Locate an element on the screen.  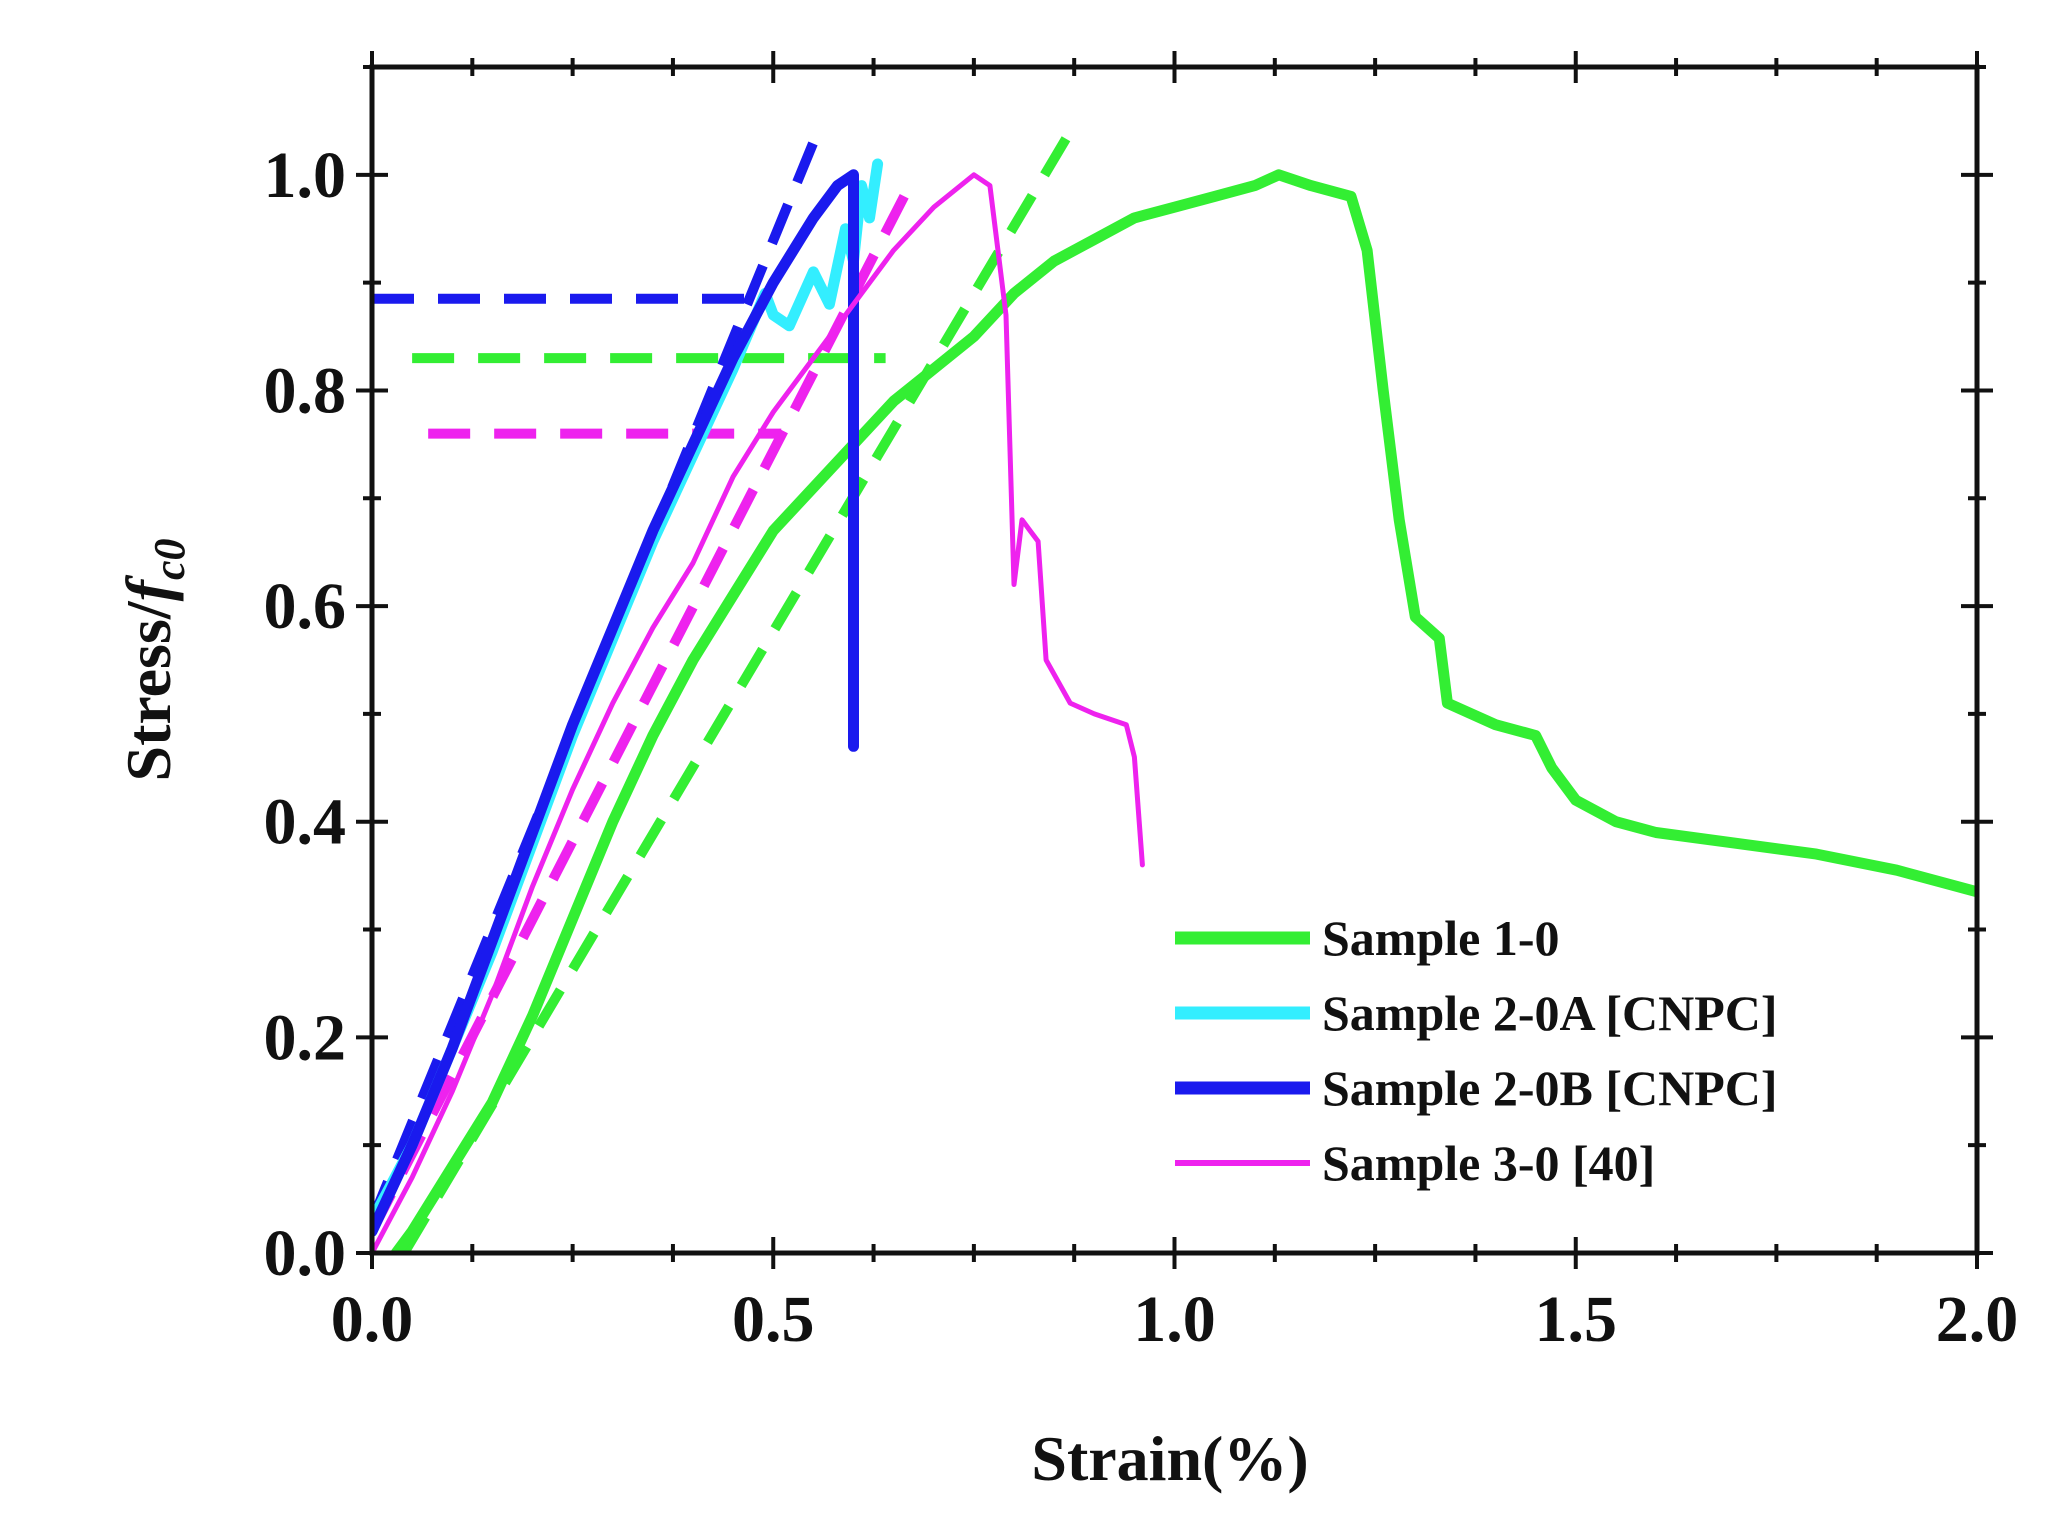
y-axis-title: Stress/fc0 is located at coordinates (153, 660).